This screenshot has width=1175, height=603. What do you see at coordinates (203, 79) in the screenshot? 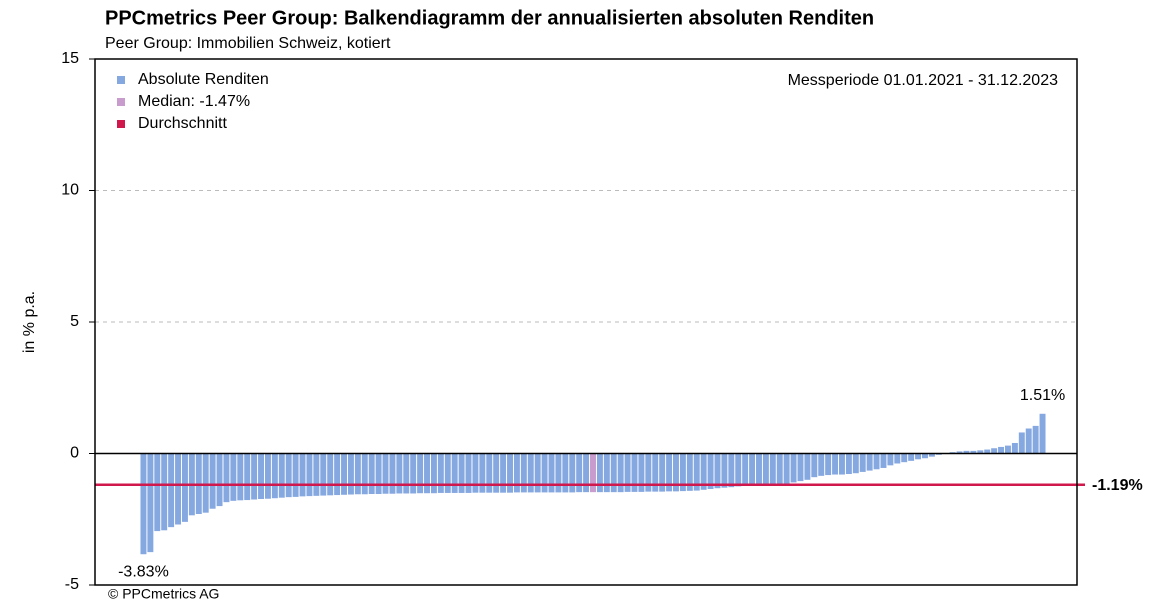
I see `legend-label: Absolute Renditen` at bounding box center [203, 79].